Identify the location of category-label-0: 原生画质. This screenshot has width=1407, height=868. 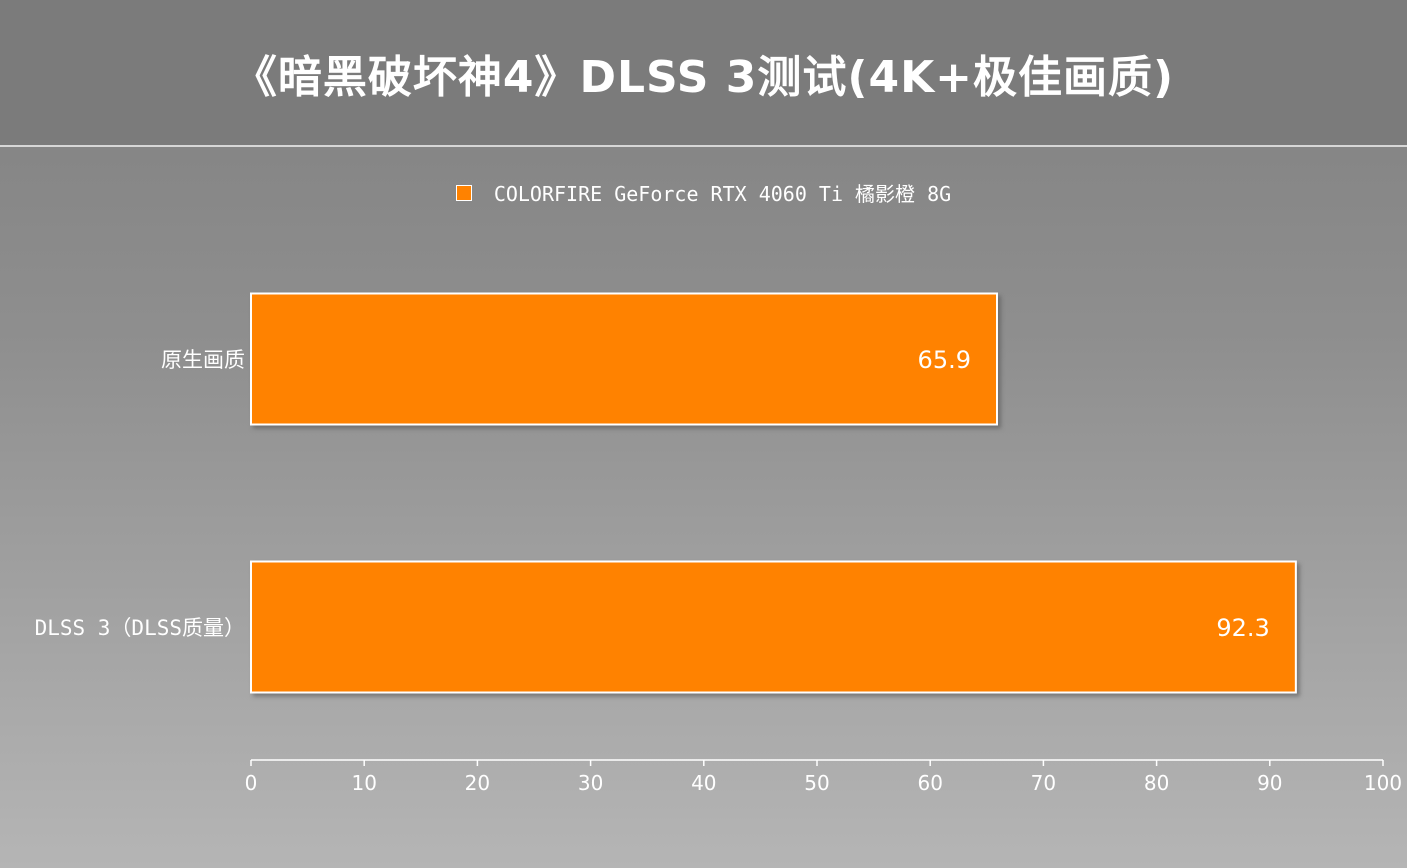
(203, 360).